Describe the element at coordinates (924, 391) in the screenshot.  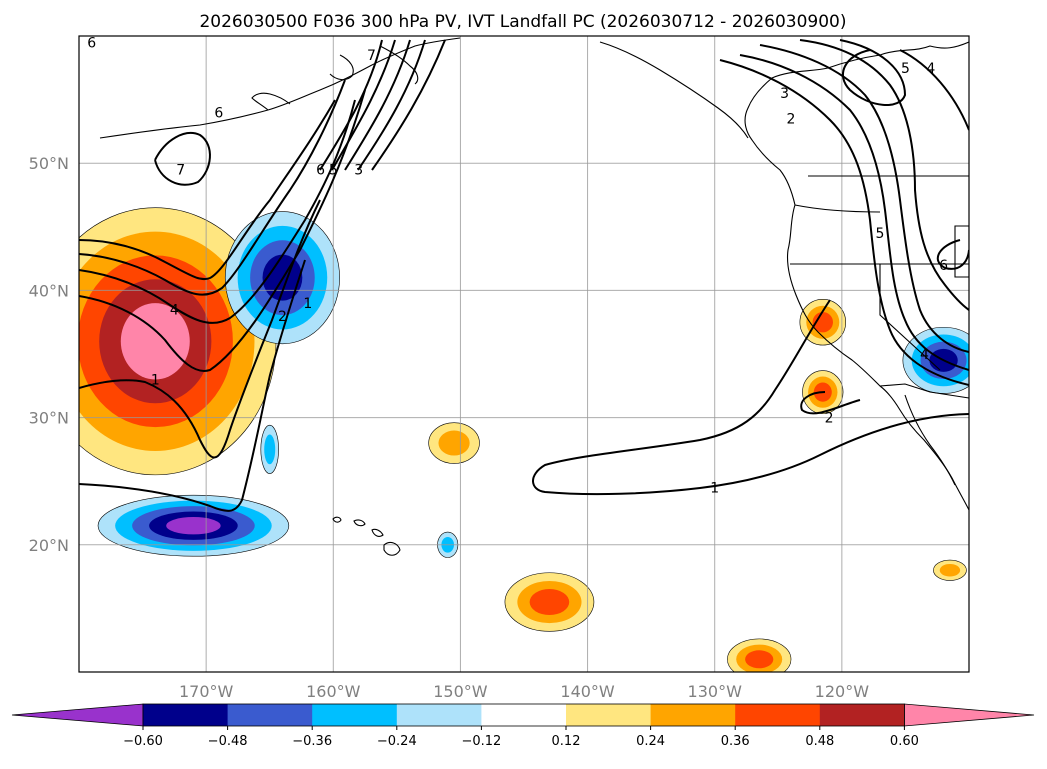
I see `border-us-mexico` at that location.